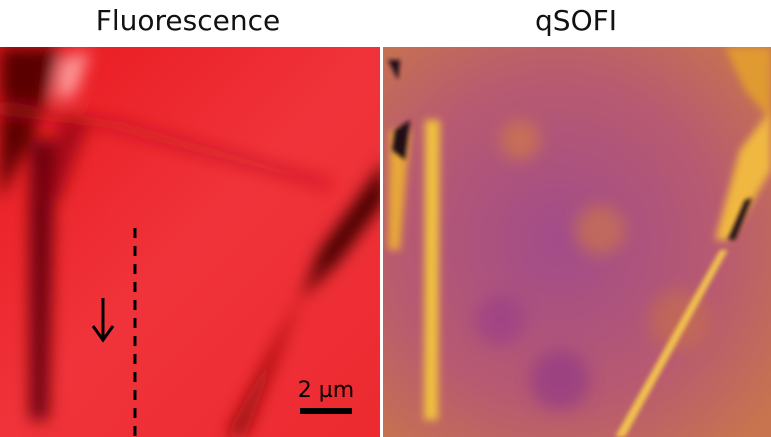  I want to click on panel-title: qSOFI, so click(576, 20).